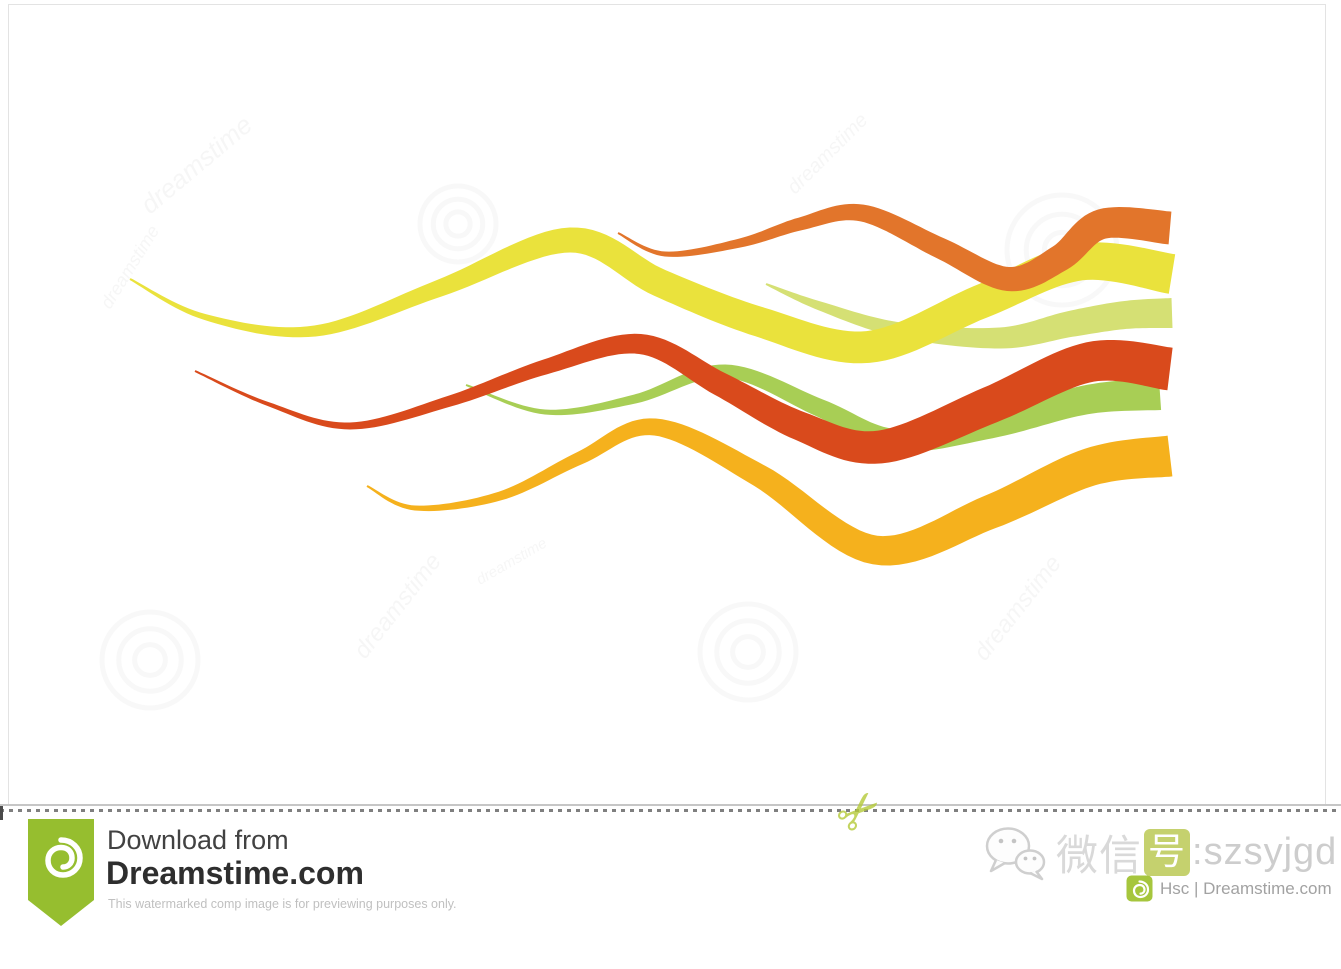 This screenshot has height=969, width=1341. I want to click on ribbon-pale-green, so click(969, 316).